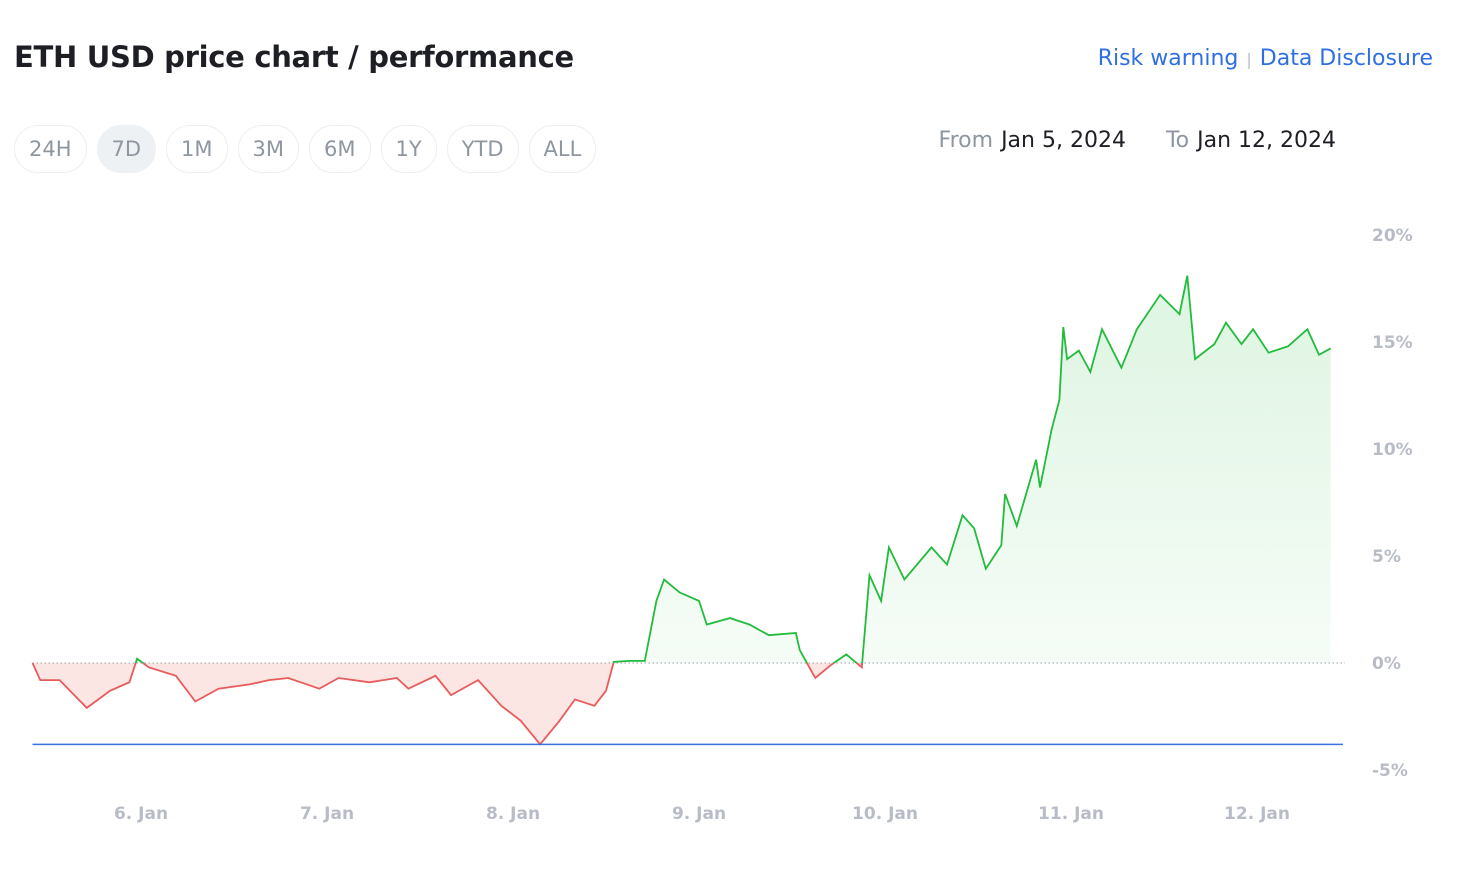 This screenshot has width=1476, height=882. What do you see at coordinates (126, 149) in the screenshot?
I see `range-button-7d: 7D` at bounding box center [126, 149].